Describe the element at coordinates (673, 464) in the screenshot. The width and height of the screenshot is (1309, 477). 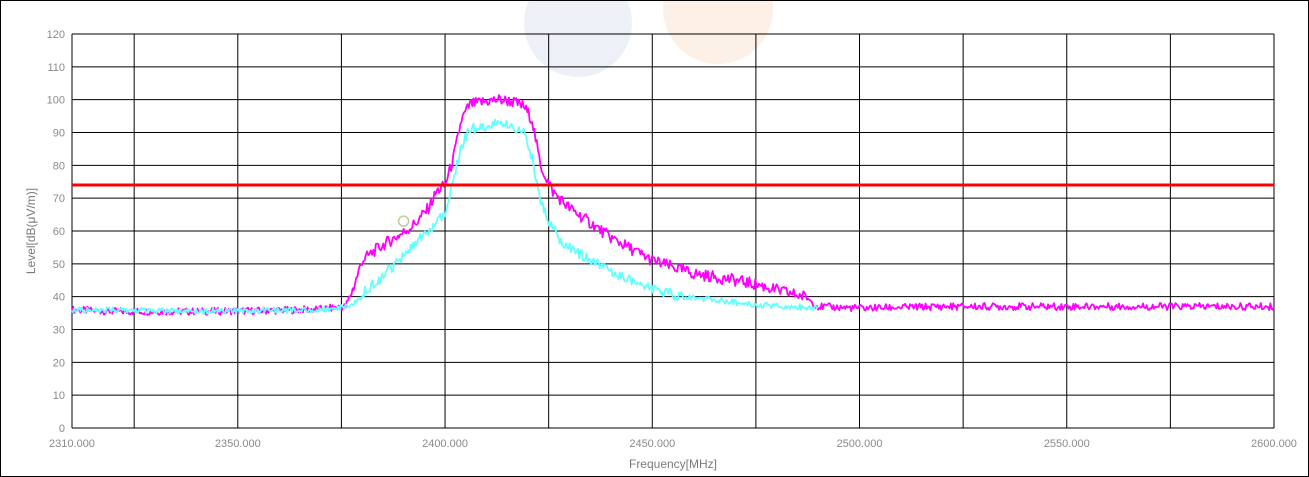
I see `x-axis-label: Frequency[MHz]` at that location.